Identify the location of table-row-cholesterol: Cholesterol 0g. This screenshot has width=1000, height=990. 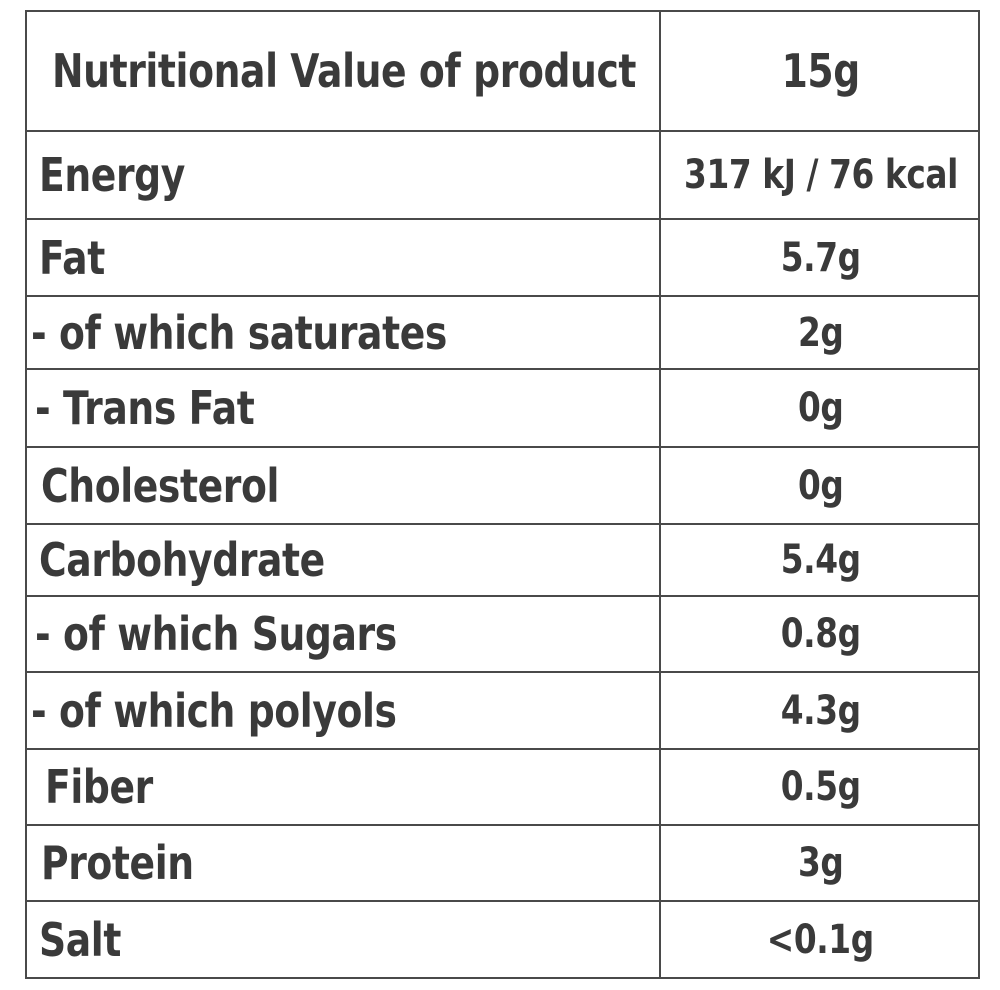
(502, 486).